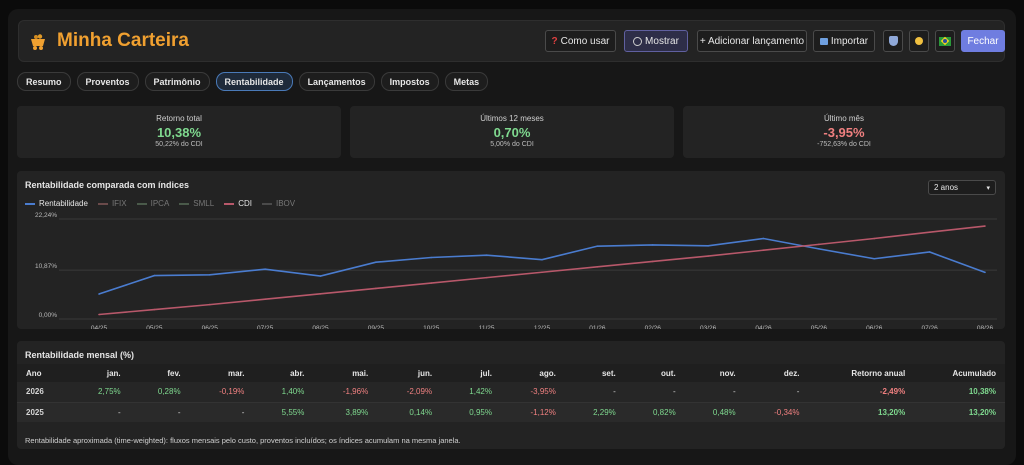 This screenshot has width=1024, height=465. I want to click on year-cell: 2026, so click(43, 392).